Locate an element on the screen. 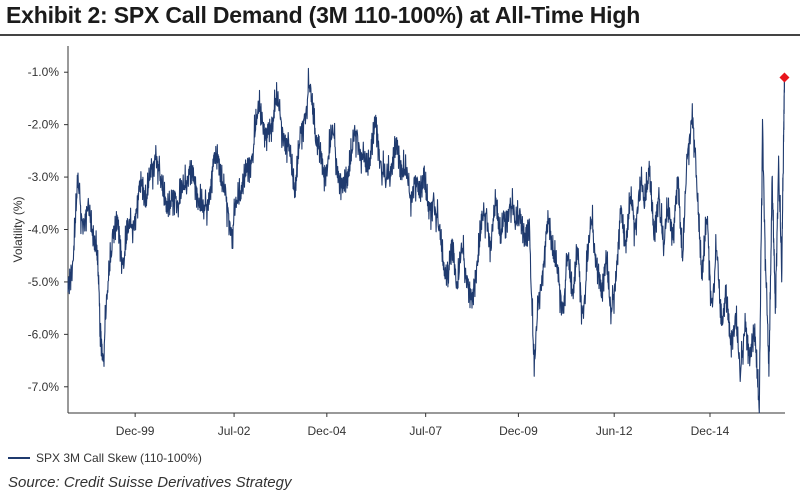 This screenshot has height=499, width=800. legend-swatch is located at coordinates (19, 458).